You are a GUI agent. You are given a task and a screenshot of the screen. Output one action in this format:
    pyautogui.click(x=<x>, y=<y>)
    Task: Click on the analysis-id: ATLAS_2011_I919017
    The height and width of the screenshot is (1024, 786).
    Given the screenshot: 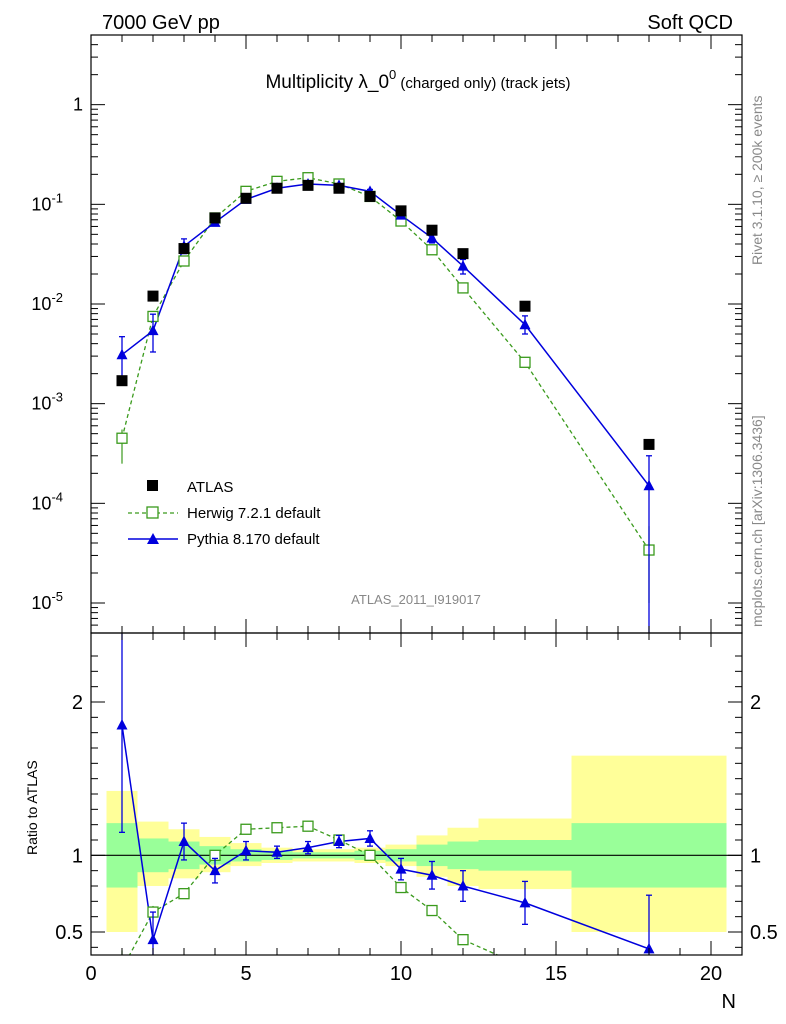 What is the action you would take?
    pyautogui.click(x=416, y=599)
    